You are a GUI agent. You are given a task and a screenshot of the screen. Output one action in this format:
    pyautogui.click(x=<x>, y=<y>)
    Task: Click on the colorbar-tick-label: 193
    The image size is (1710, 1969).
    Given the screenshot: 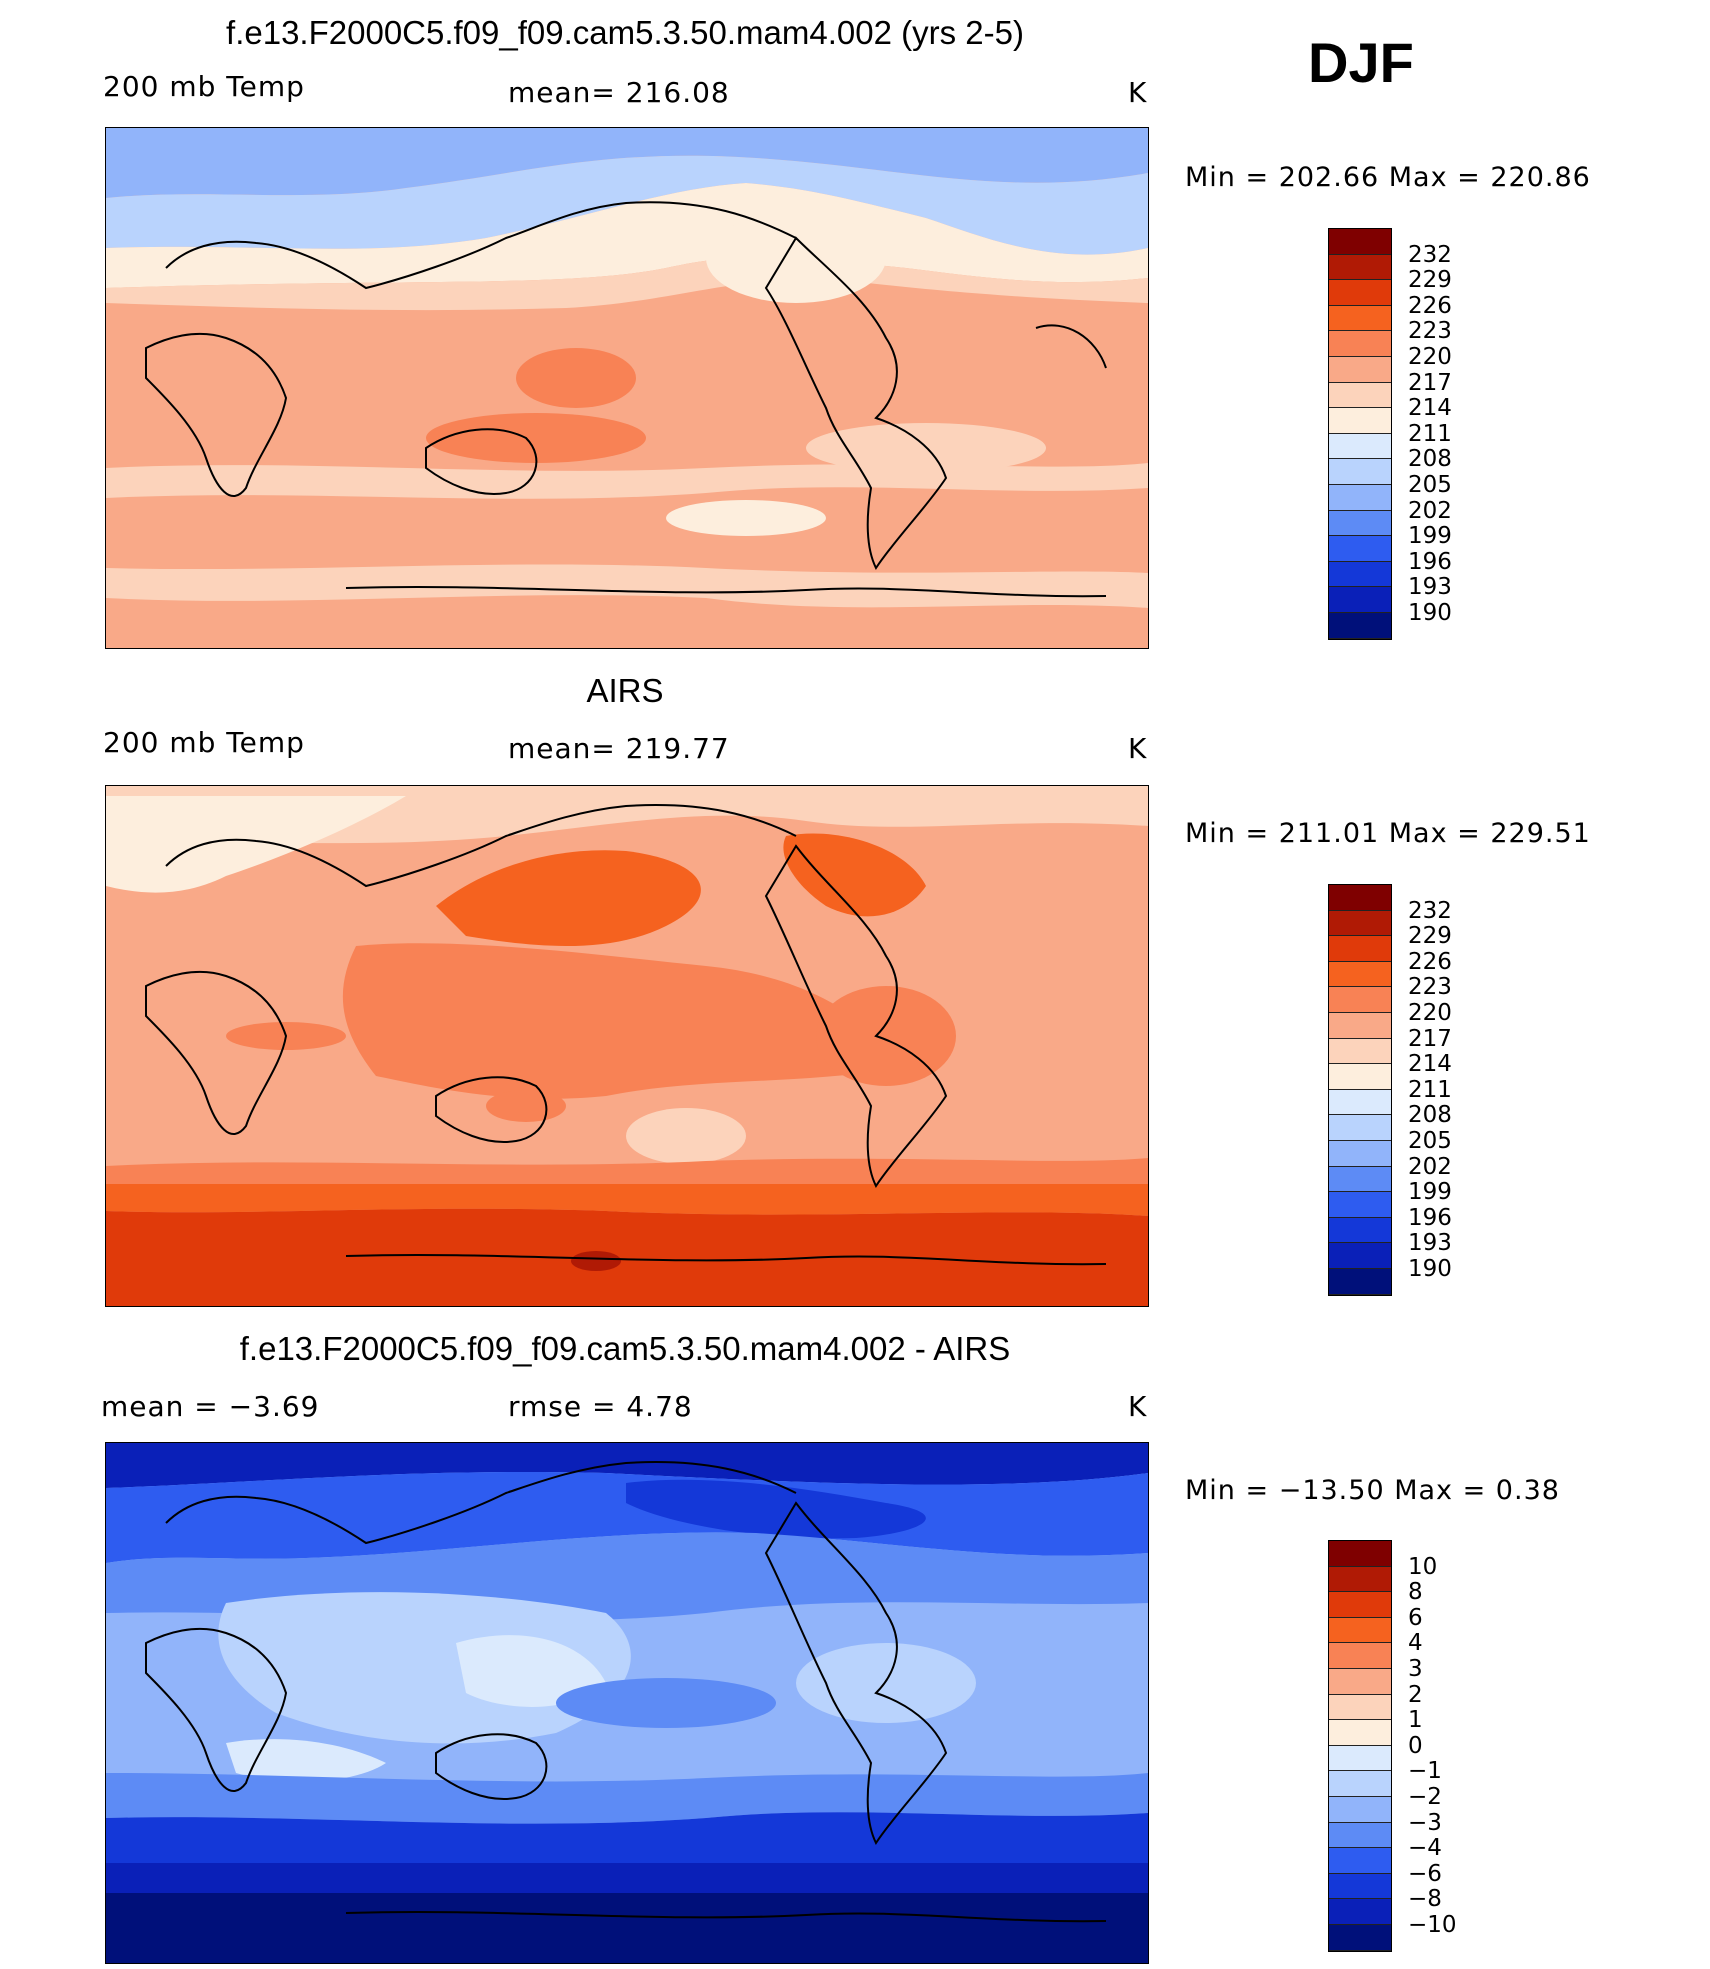 What is the action you would take?
    pyautogui.click(x=1430, y=587)
    